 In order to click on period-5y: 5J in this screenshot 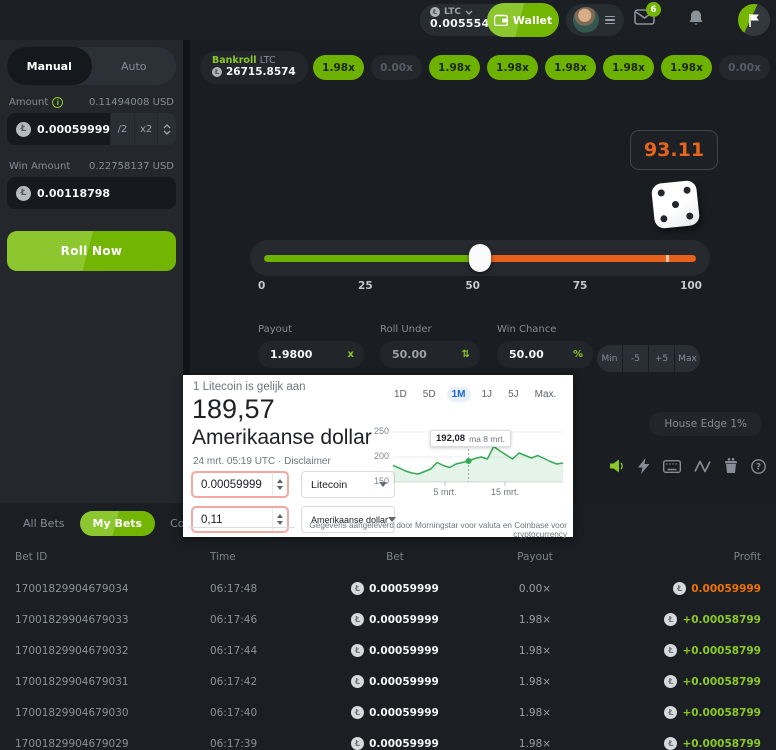, I will do `click(513, 394)`.